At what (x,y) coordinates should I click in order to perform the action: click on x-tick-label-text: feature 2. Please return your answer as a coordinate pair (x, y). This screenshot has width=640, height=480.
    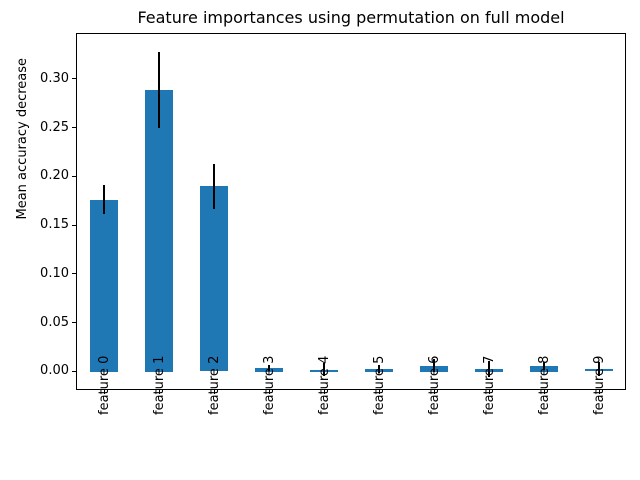
    Looking at the image, I should click on (214, 385).